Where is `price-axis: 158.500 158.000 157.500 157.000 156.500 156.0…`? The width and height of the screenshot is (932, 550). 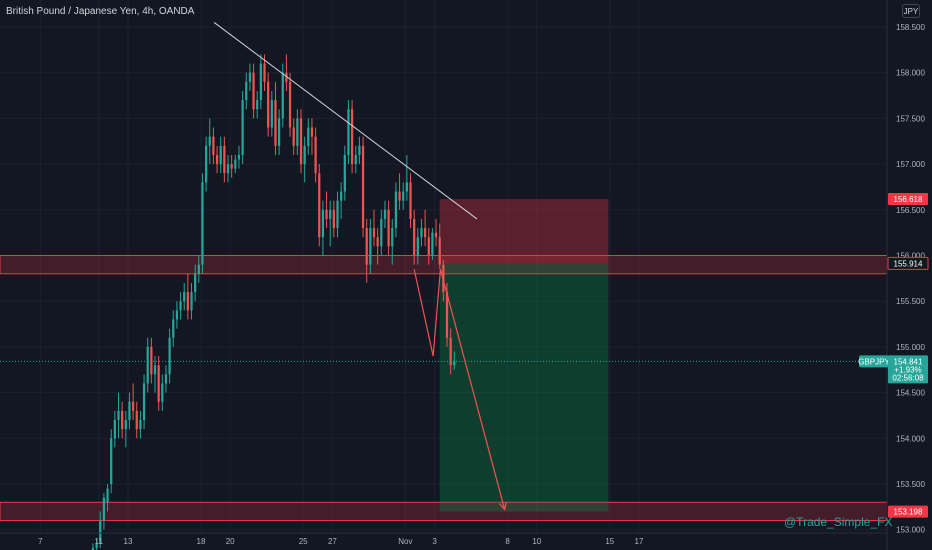
price-axis: 158.500 158.000 157.500 157.000 156.500 156.0… is located at coordinates (909, 275).